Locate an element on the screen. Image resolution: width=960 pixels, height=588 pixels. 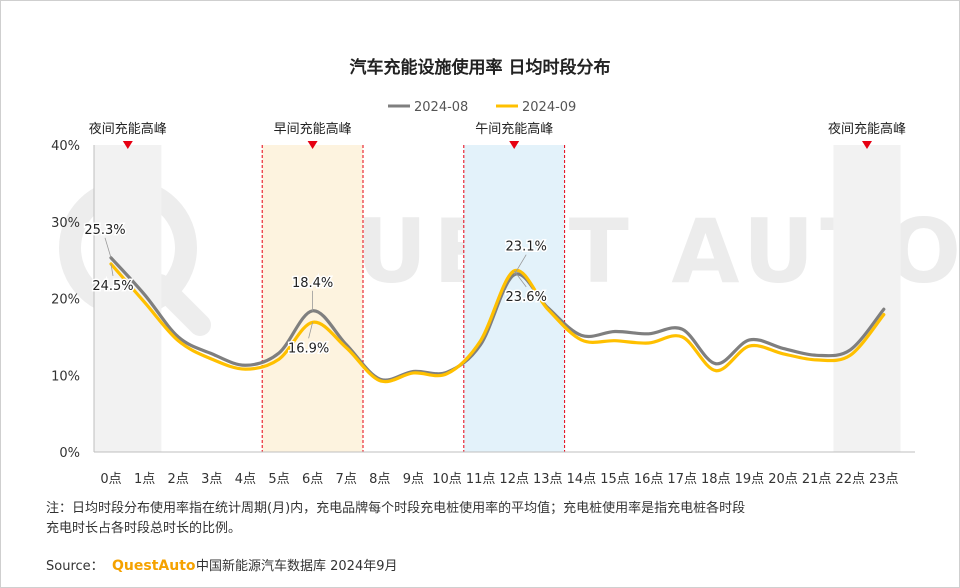
x-tick-label: 17点 is located at coordinates (682, 479).